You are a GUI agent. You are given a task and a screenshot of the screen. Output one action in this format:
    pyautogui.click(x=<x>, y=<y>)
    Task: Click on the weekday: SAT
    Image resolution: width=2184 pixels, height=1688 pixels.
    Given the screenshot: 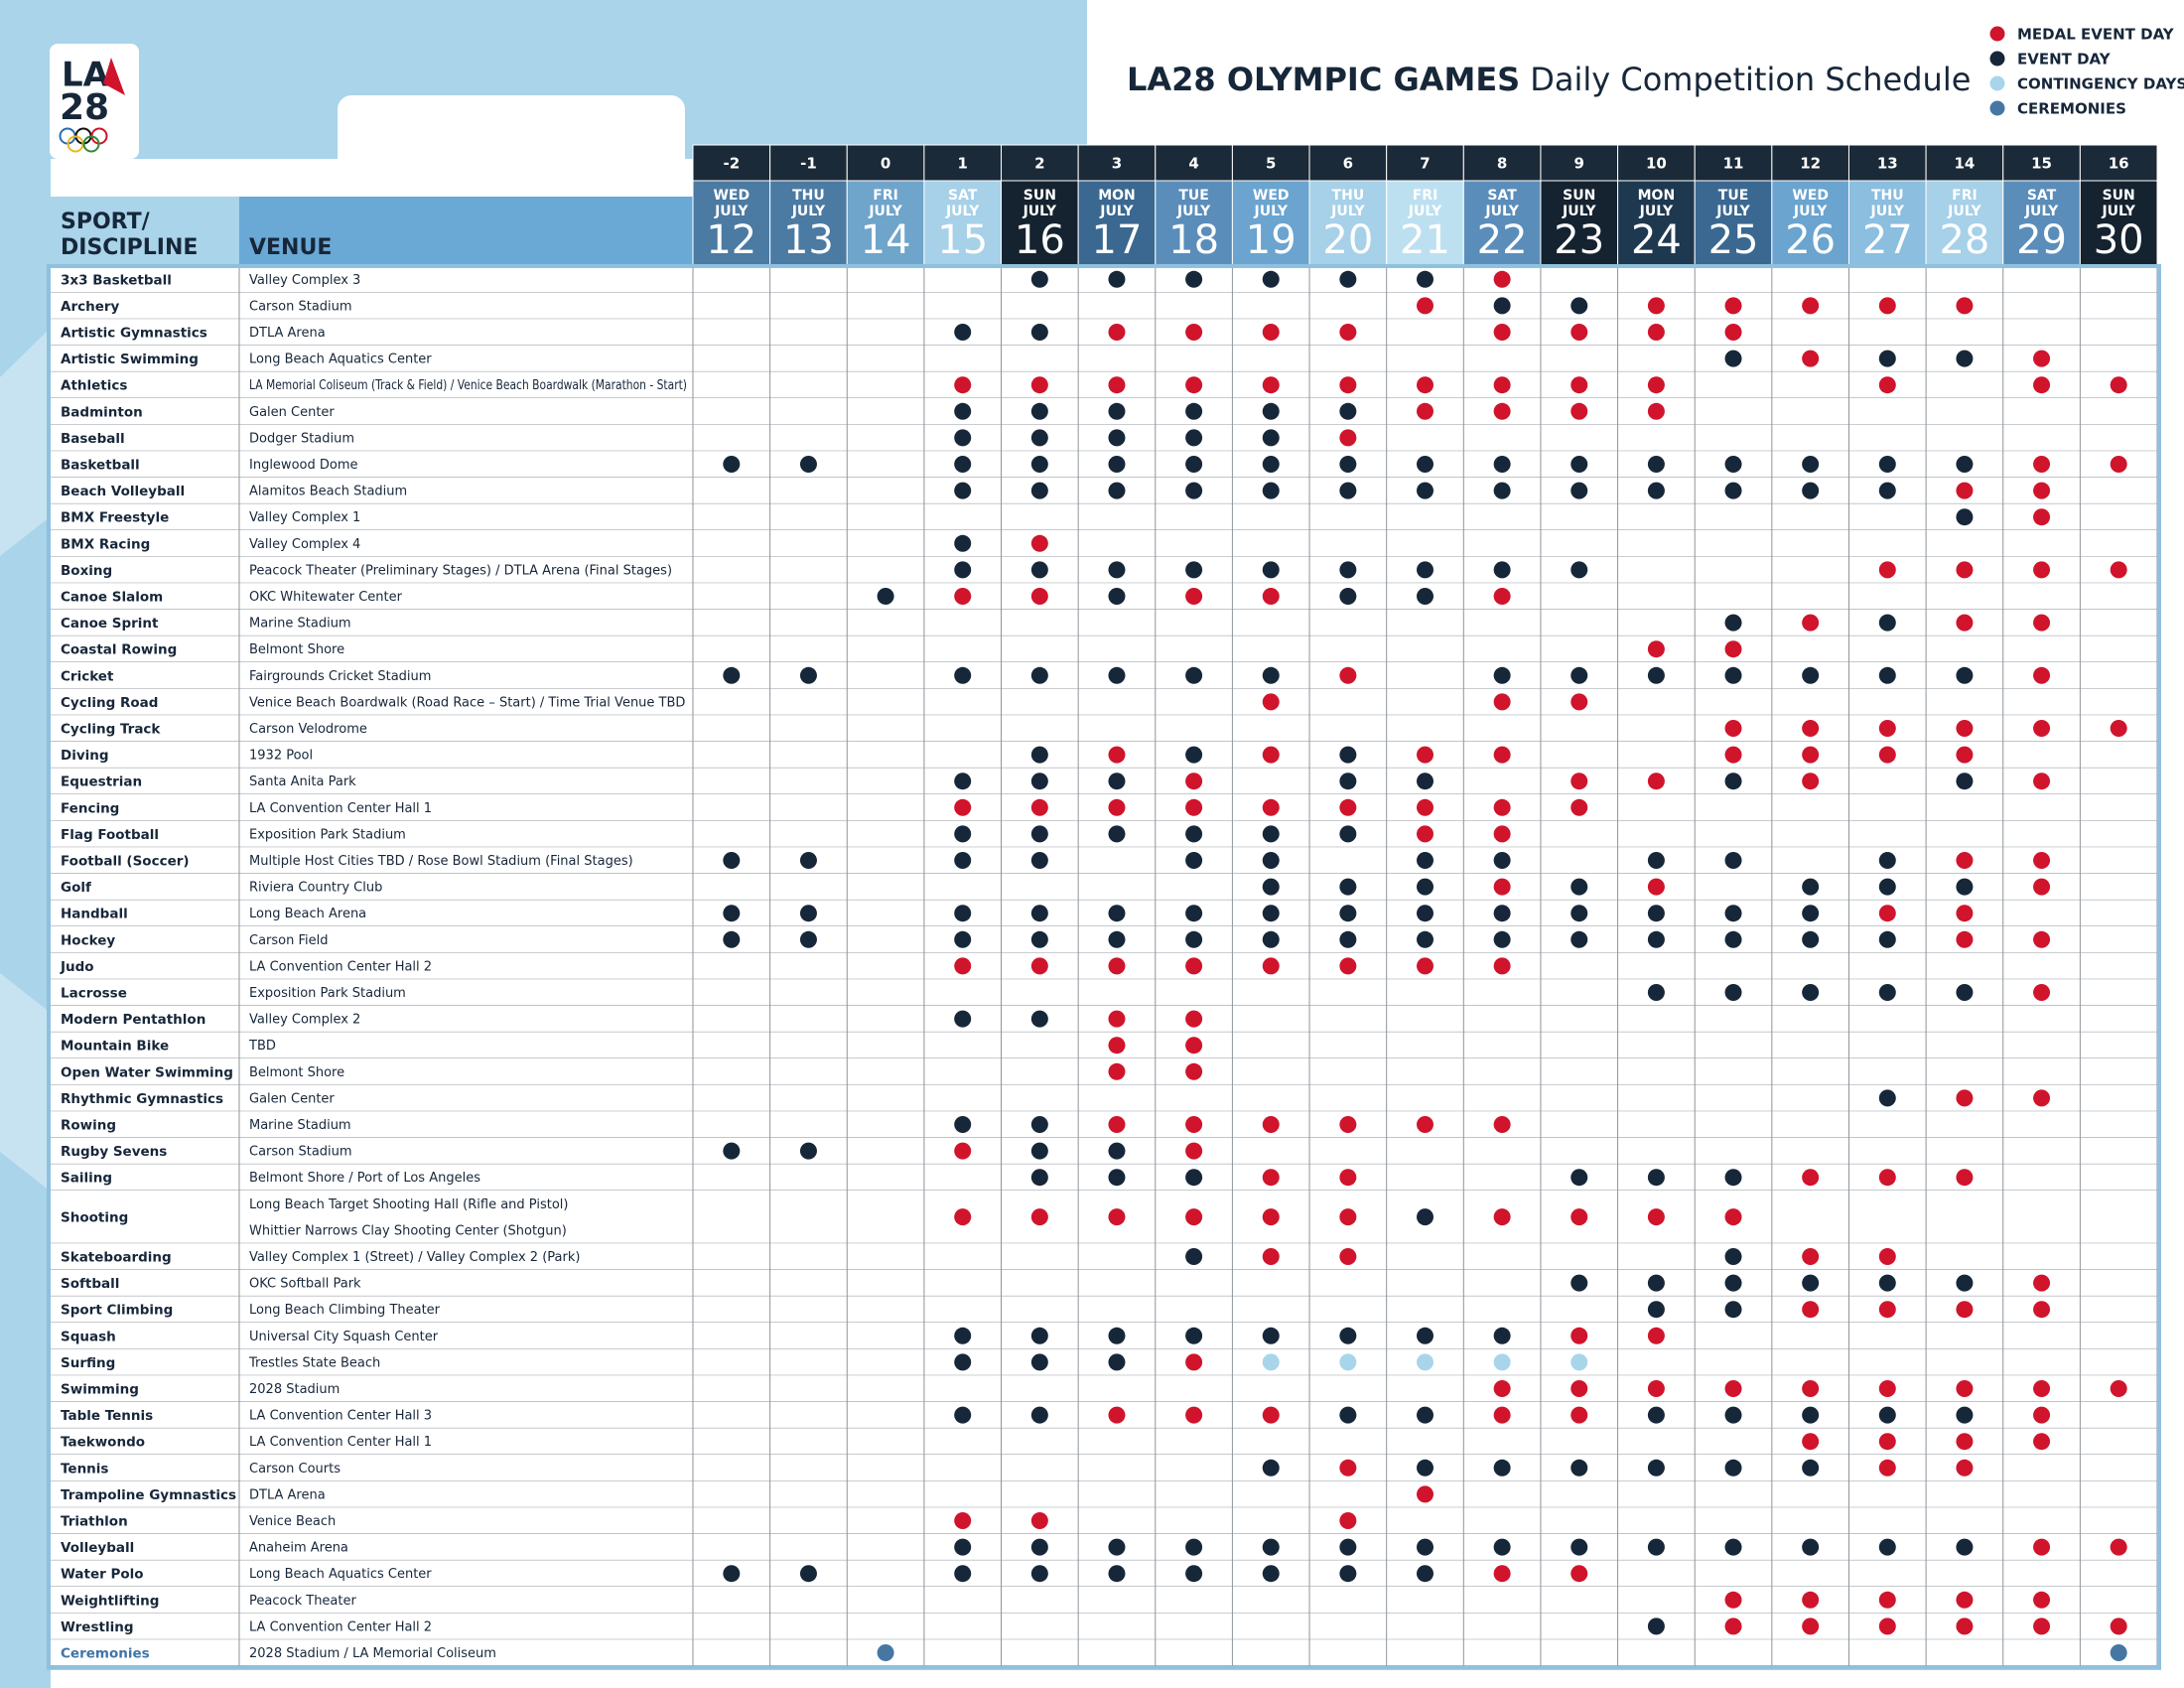 What is the action you would take?
    pyautogui.click(x=2042, y=196)
    